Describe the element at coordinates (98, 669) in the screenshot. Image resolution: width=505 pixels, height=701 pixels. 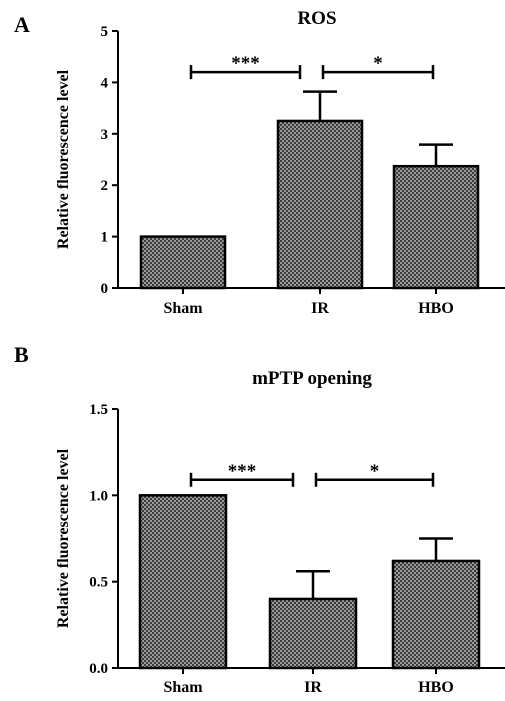
I see `y-tick-label: 0.0` at that location.